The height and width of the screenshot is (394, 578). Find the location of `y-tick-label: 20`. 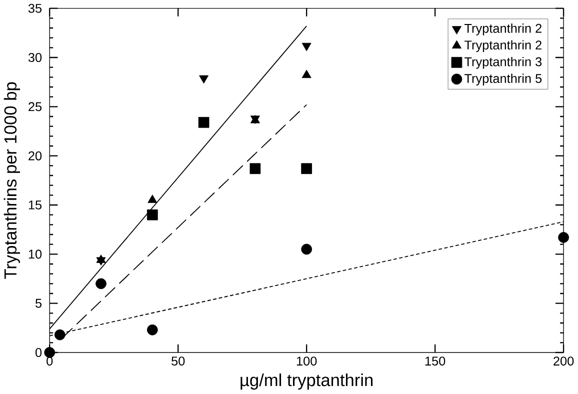

y-tick-label: 20 is located at coordinates (35, 156).